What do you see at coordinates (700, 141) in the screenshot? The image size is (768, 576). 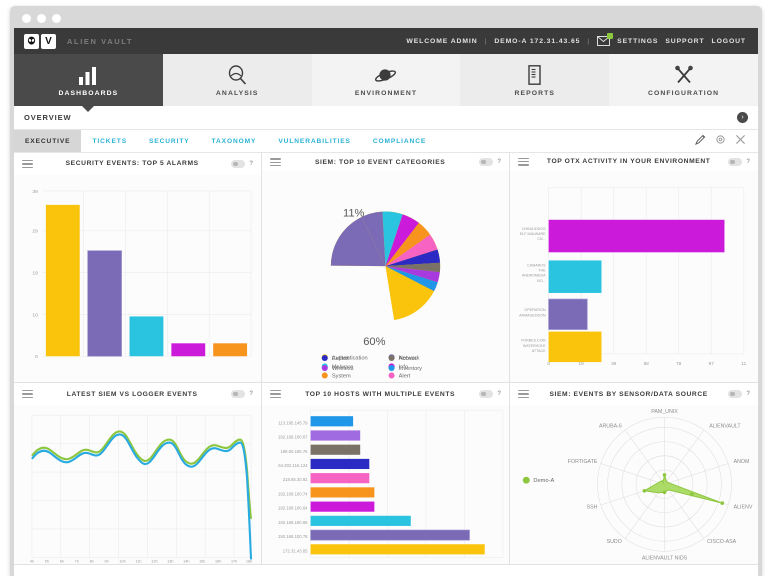 I see `edit-pencil-icon` at bounding box center [700, 141].